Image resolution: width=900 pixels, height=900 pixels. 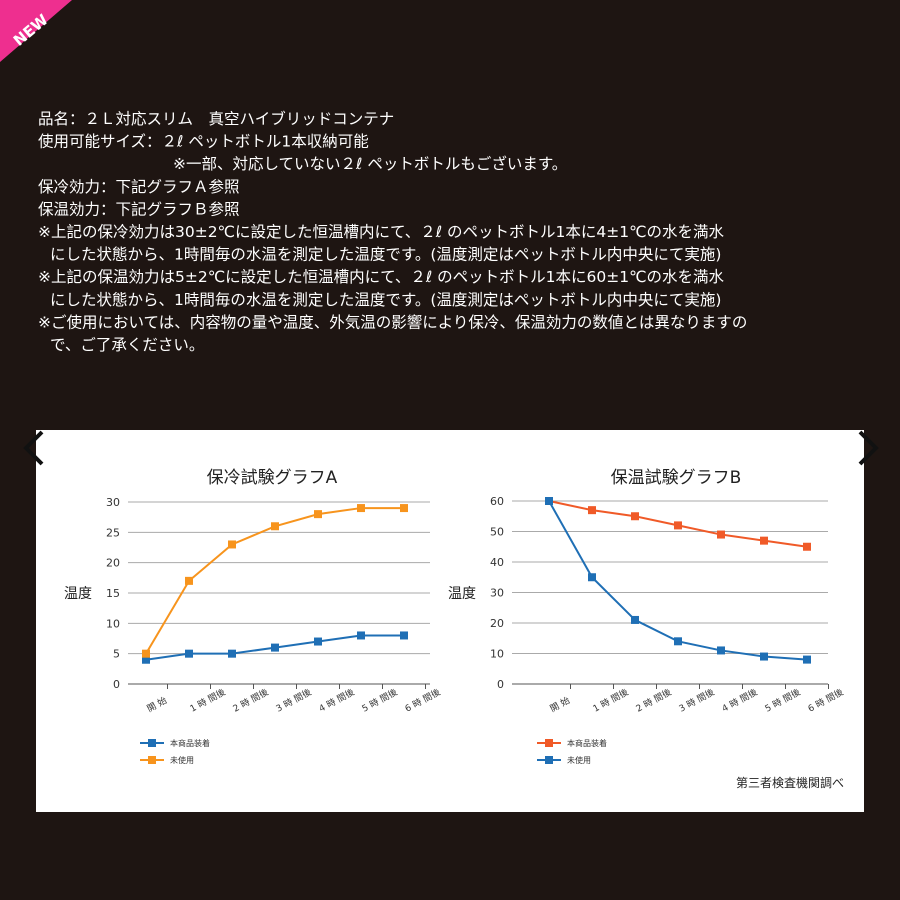 I want to click on y-tick-label: 50, so click(x=497, y=532).